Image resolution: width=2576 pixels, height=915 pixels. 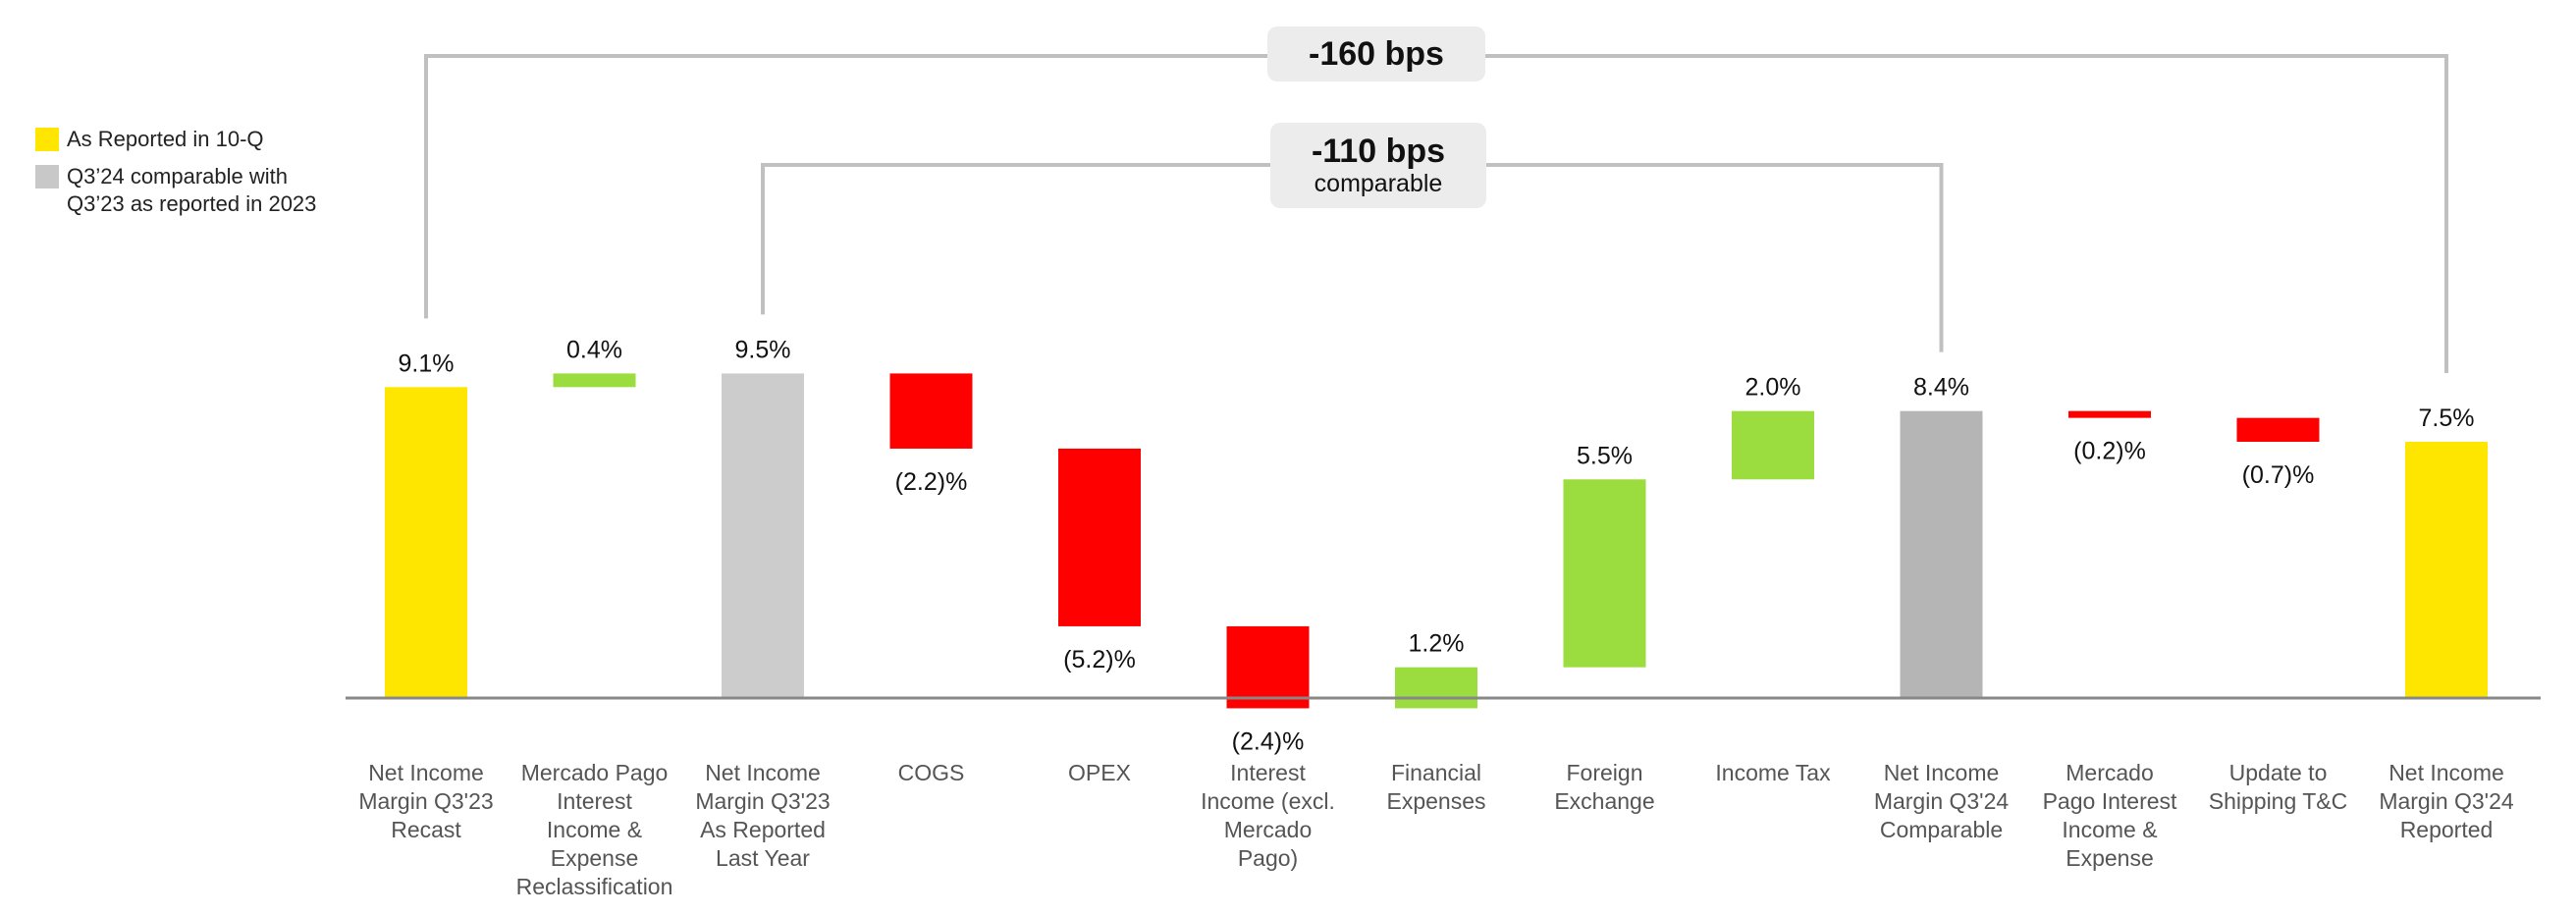 I want to click on category-label-10: Net Income Margin Q3'24 Comparable, so click(x=1942, y=802).